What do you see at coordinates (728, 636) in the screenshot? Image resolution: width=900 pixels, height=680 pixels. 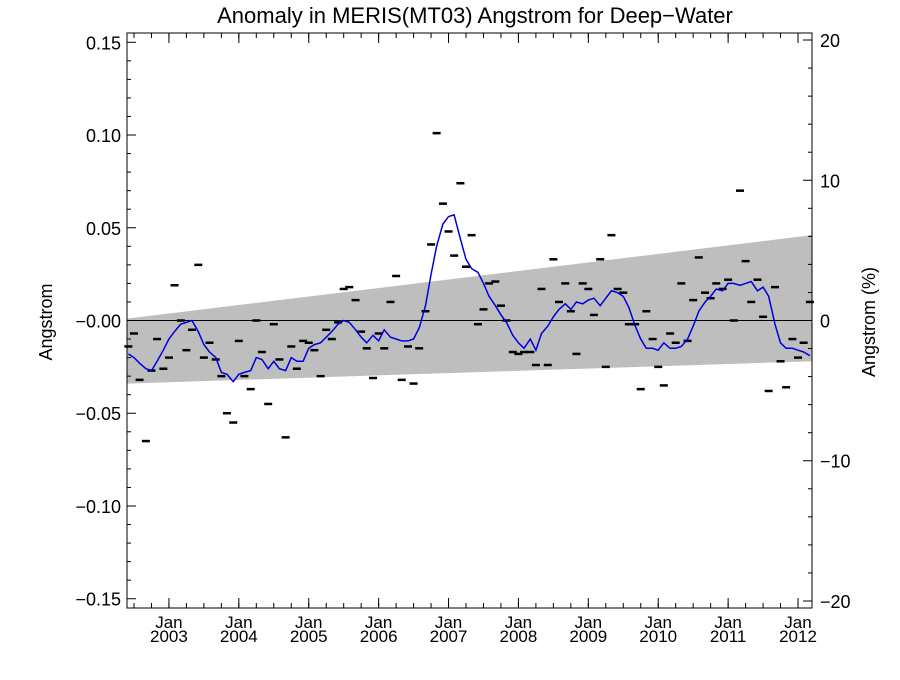 I see `x-tick-year-label: 2011` at bounding box center [728, 636].